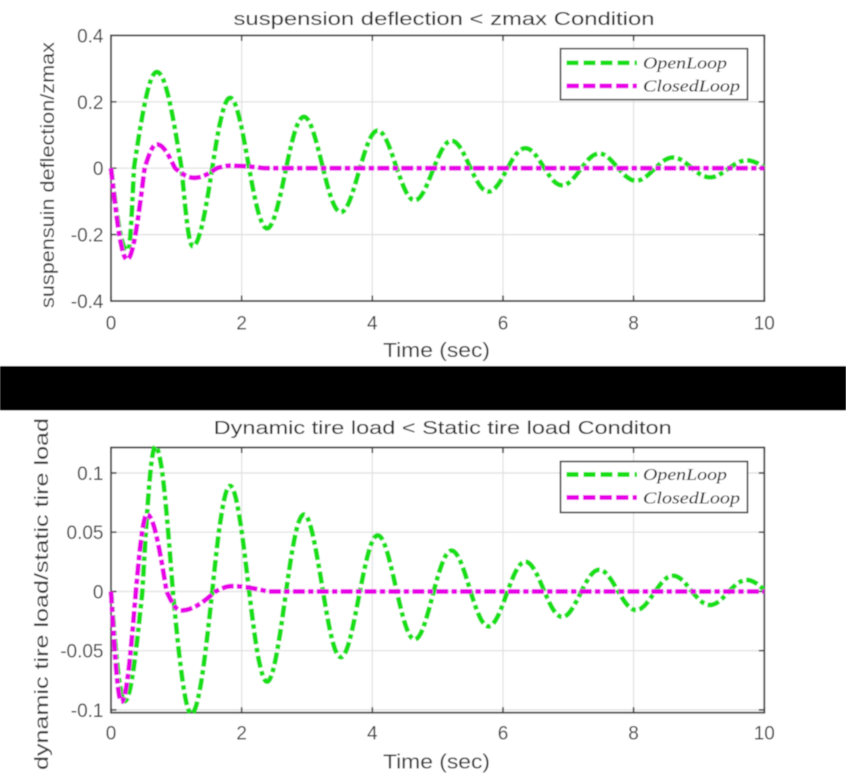  What do you see at coordinates (90, 474) in the screenshot?
I see `svg-text: 0.1` at bounding box center [90, 474].